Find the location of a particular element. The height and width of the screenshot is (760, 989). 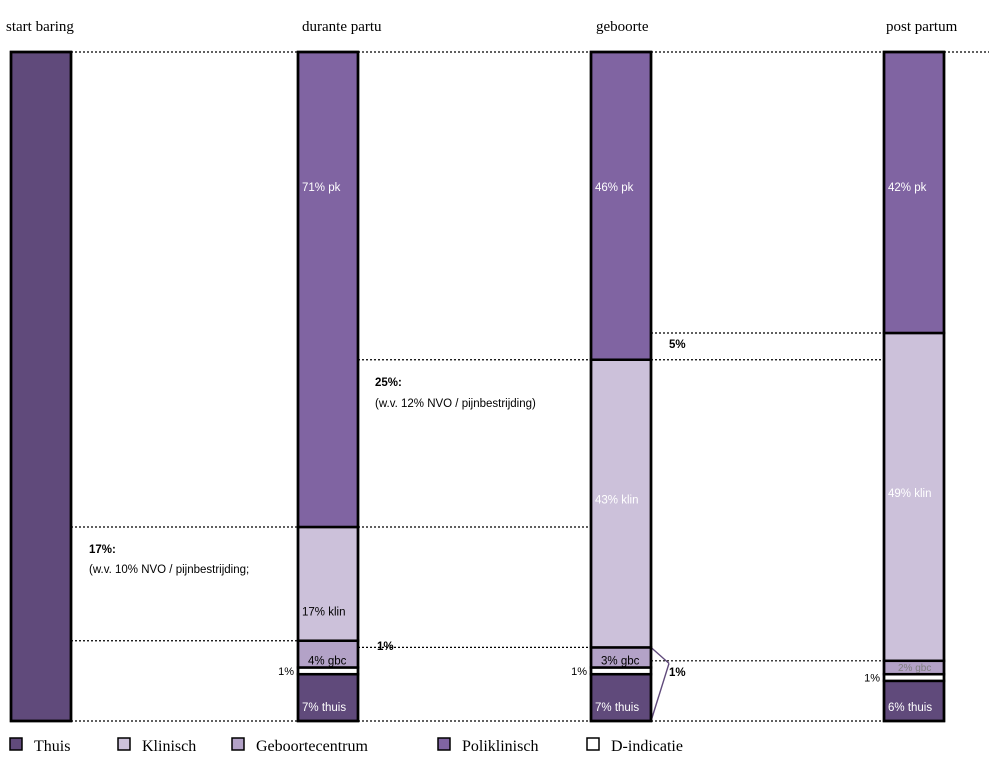

data-label: 17% klin is located at coordinates (323, 613).